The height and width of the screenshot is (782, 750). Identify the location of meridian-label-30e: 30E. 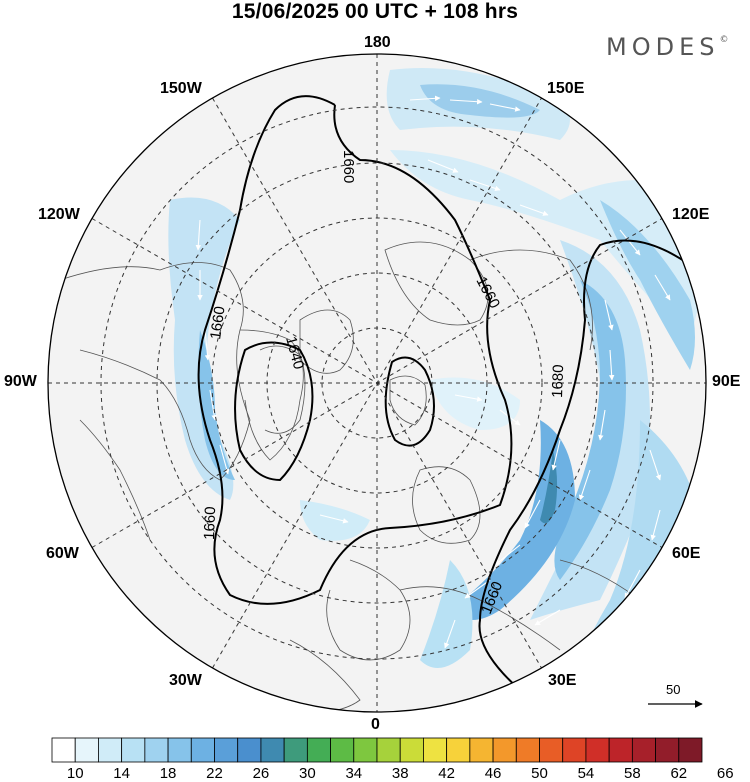
(562, 680).